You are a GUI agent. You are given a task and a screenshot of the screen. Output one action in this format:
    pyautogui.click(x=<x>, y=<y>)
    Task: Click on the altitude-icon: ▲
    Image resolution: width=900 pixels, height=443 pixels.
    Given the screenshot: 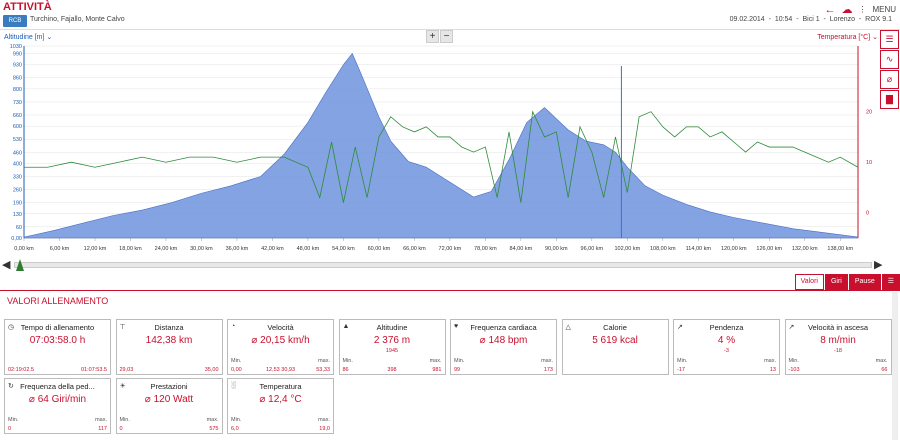 What is the action you would take?
    pyautogui.click(x=346, y=326)
    